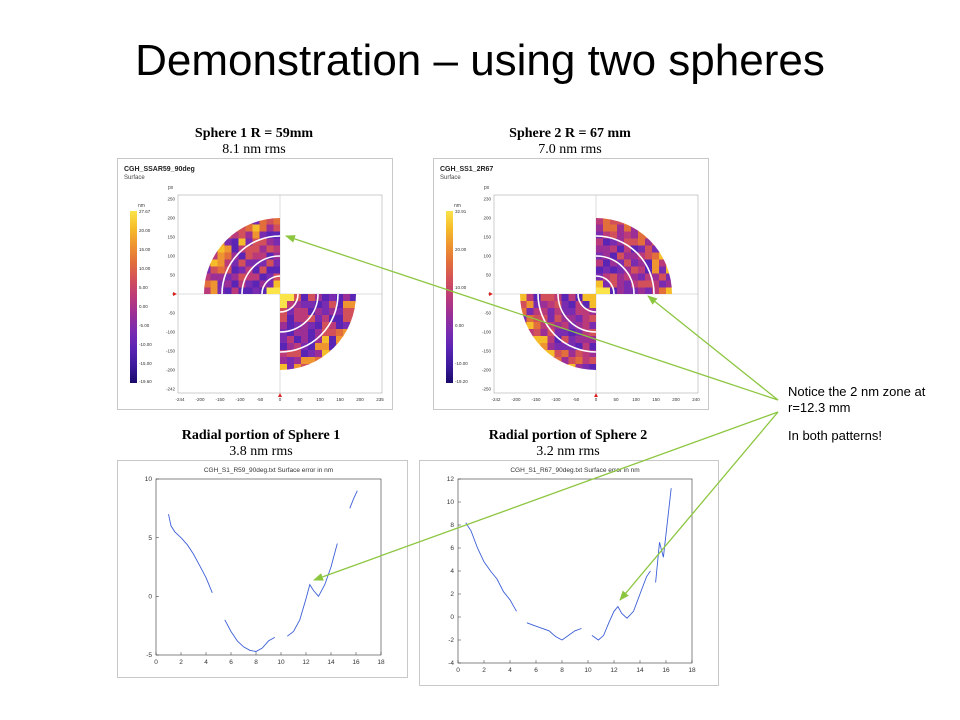 This screenshot has height=720, width=960. What do you see at coordinates (570, 133) in the screenshot?
I see `map2-caption-title: Sphere 2 R = 67 mm` at bounding box center [570, 133].